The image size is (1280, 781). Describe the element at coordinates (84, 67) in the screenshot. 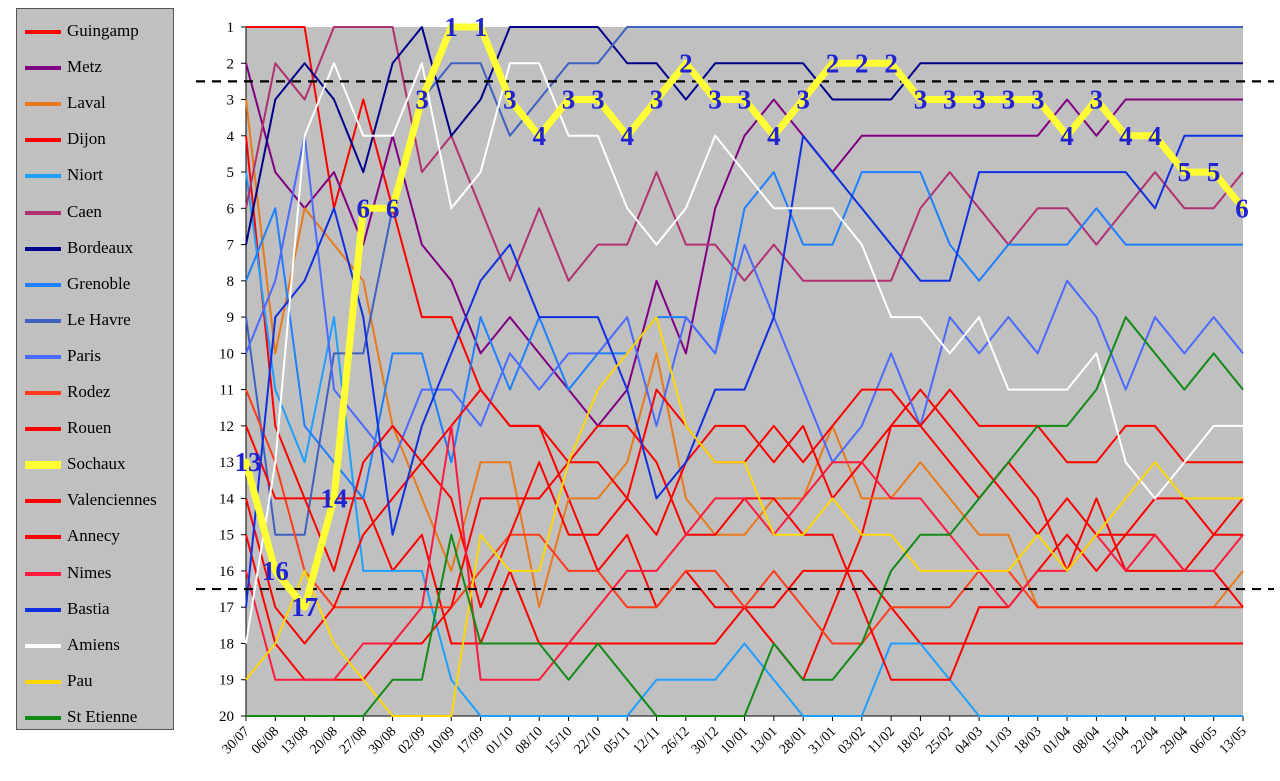

I see `legend-label: Metz` at that location.